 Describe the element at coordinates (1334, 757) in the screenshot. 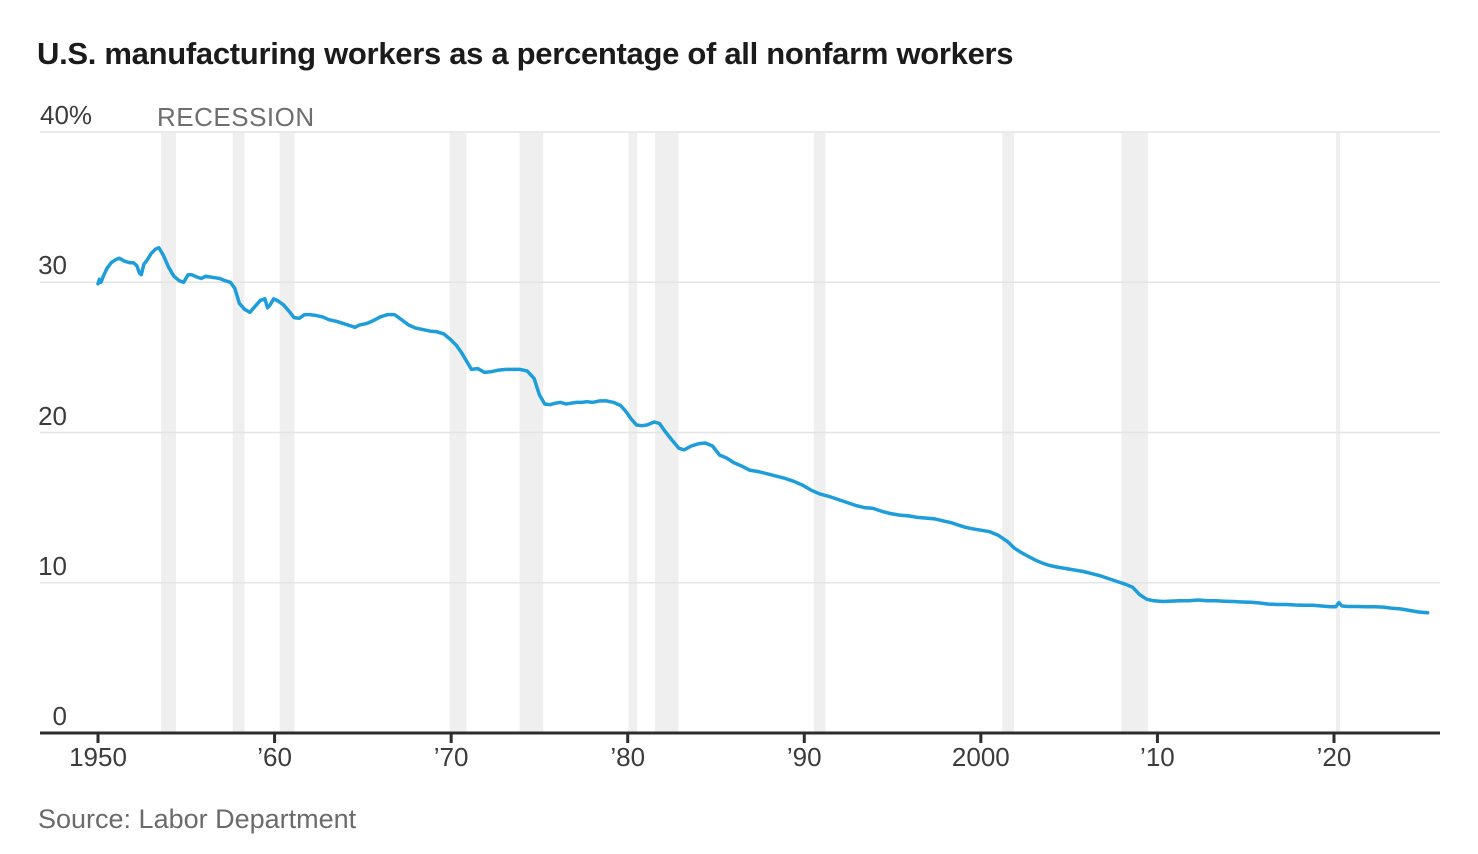

I see `x-tick-label-2020: ’20` at that location.